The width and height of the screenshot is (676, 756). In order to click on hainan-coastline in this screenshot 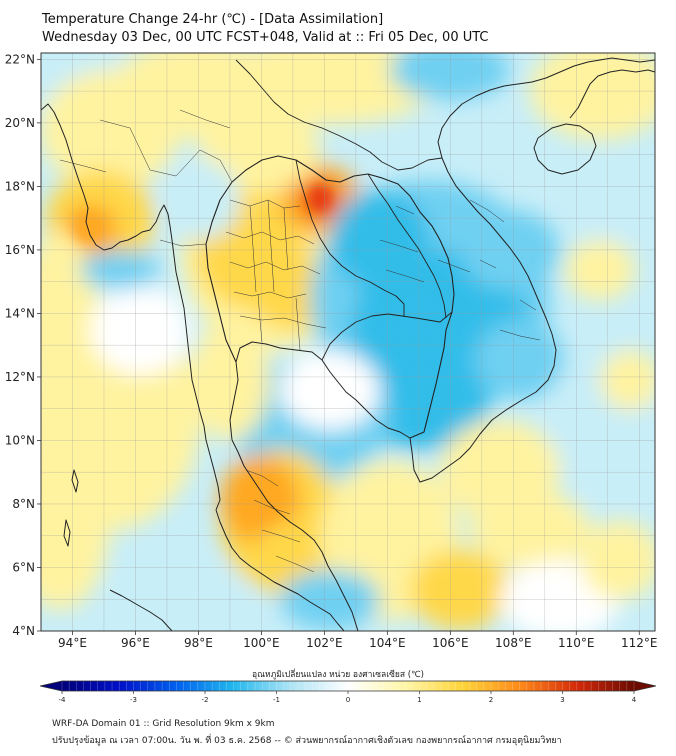, I will do `click(565, 149)`.